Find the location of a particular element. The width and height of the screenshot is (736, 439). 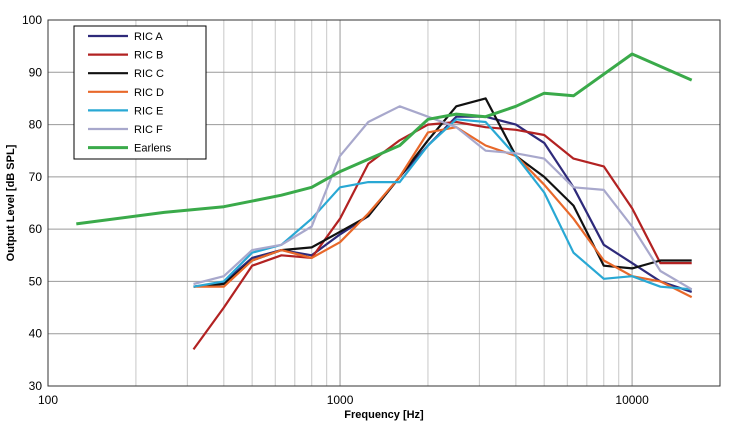

legend-label-earlens: Earlens is located at coordinates (153, 149).